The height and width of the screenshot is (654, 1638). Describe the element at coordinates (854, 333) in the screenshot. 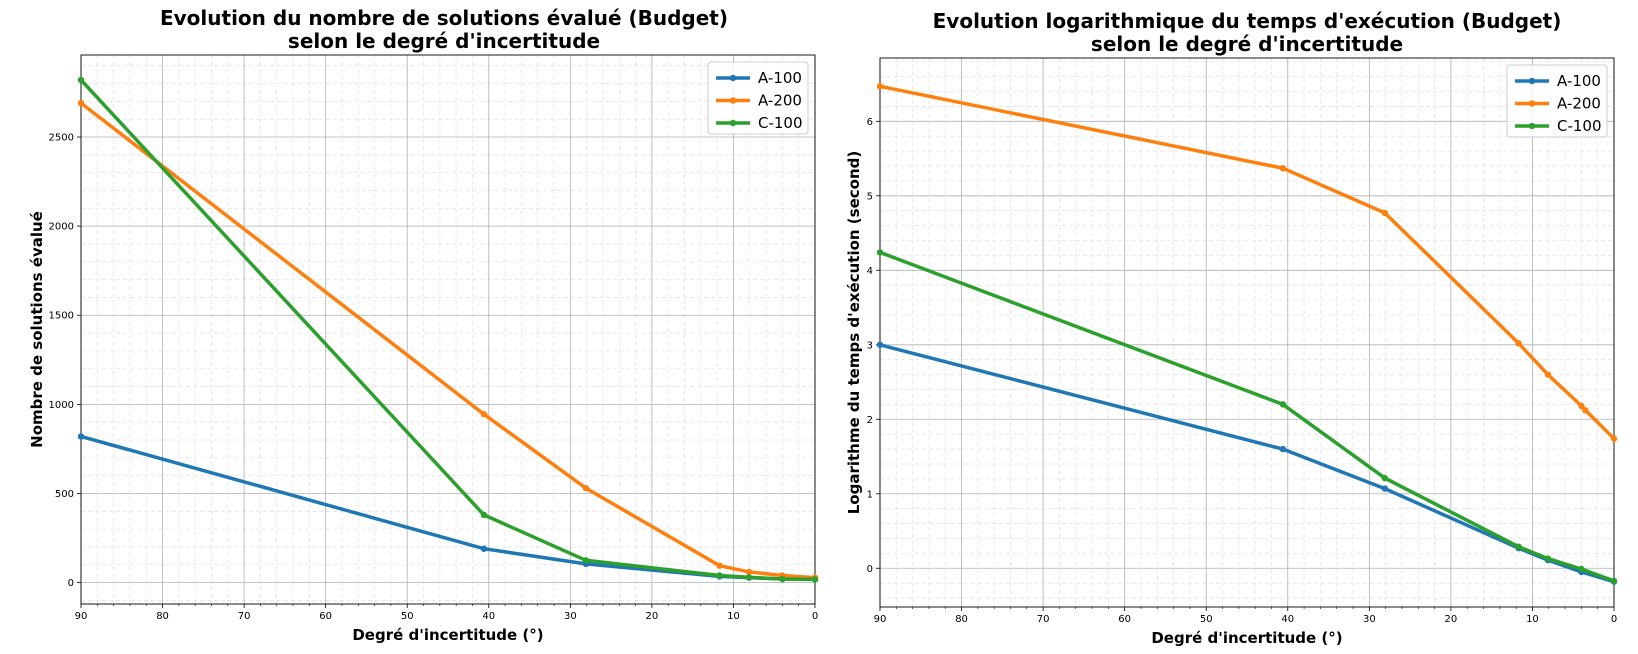

I see `y-axis-label: Logarithme du temps d'exécution (second)` at that location.